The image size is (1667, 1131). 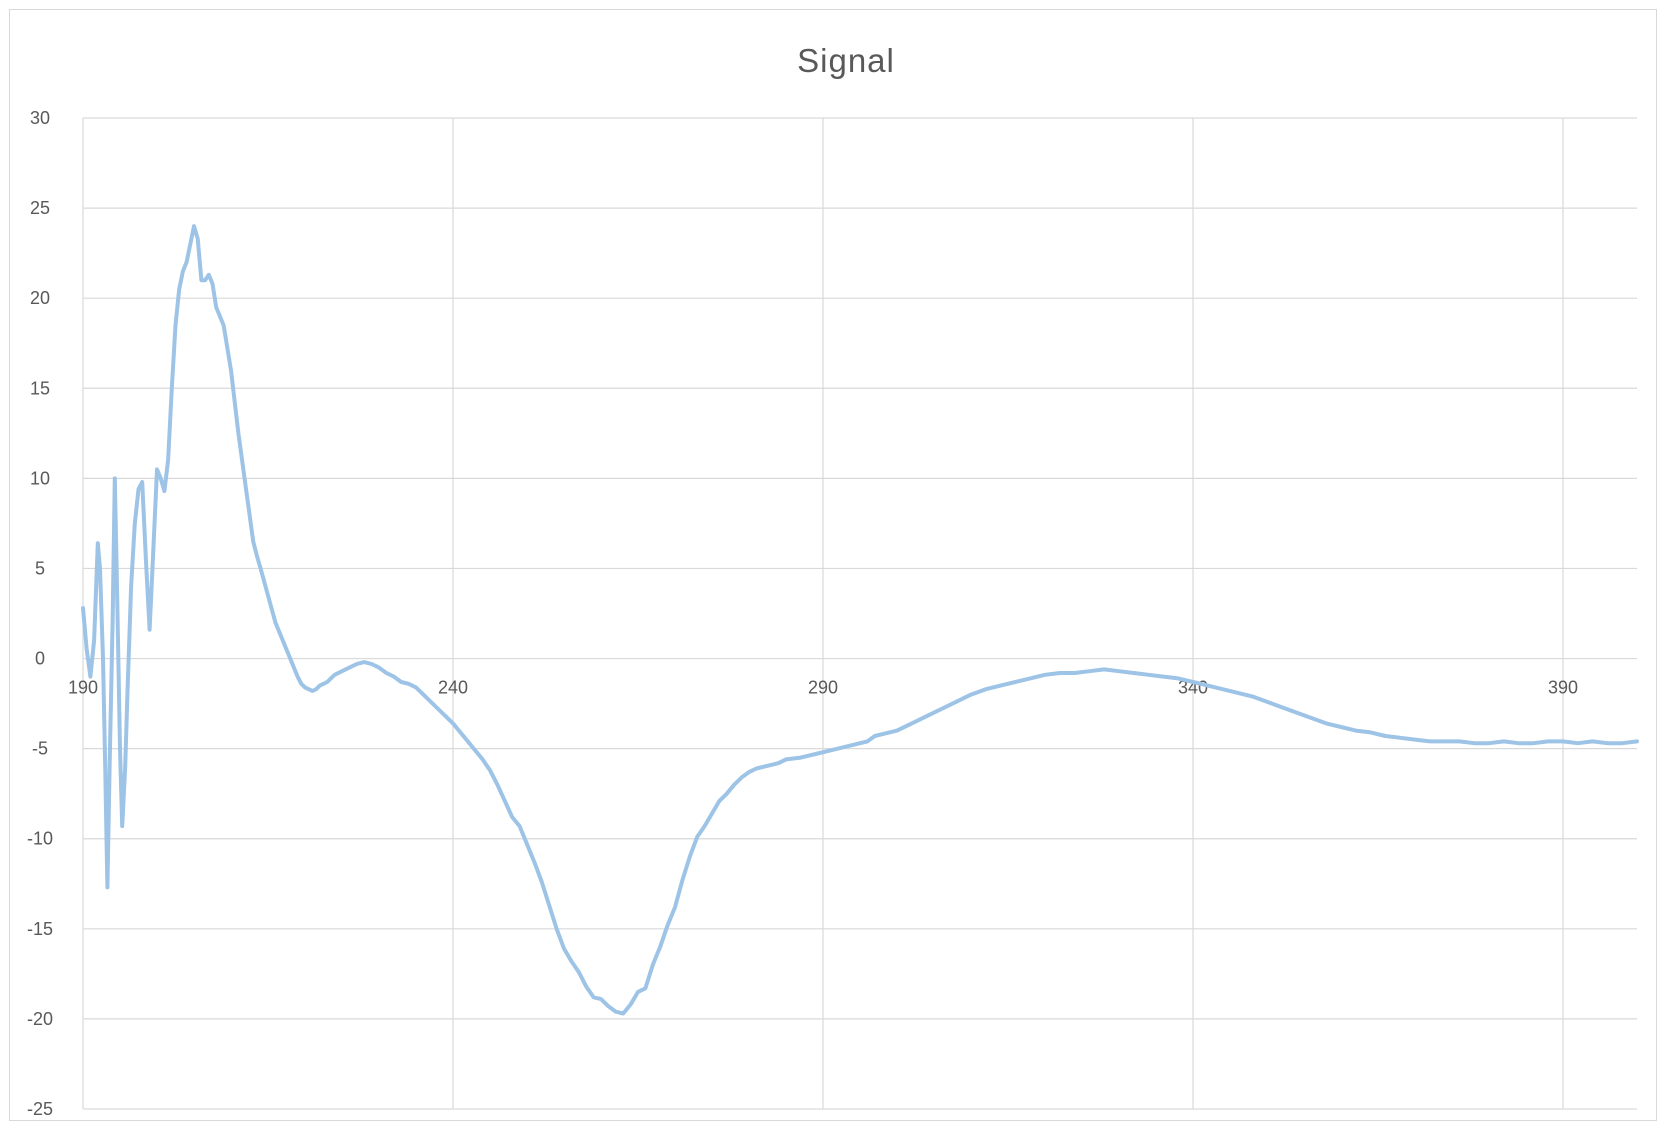 I want to click on y-axis-tick-labels: 30 25 20 15 10 5 0 -5 -10 -15 -20 -25, so click(x=40, y=613).